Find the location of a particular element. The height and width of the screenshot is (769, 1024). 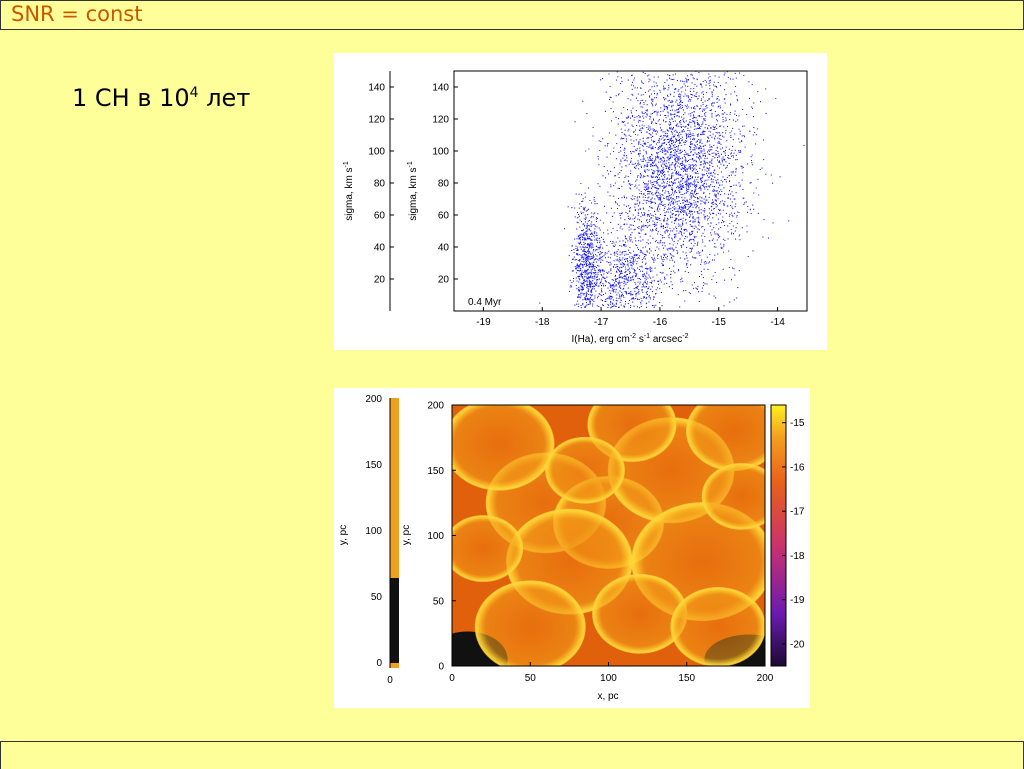

behind-scatter-ytick-label: 140 is located at coordinates (376, 88).